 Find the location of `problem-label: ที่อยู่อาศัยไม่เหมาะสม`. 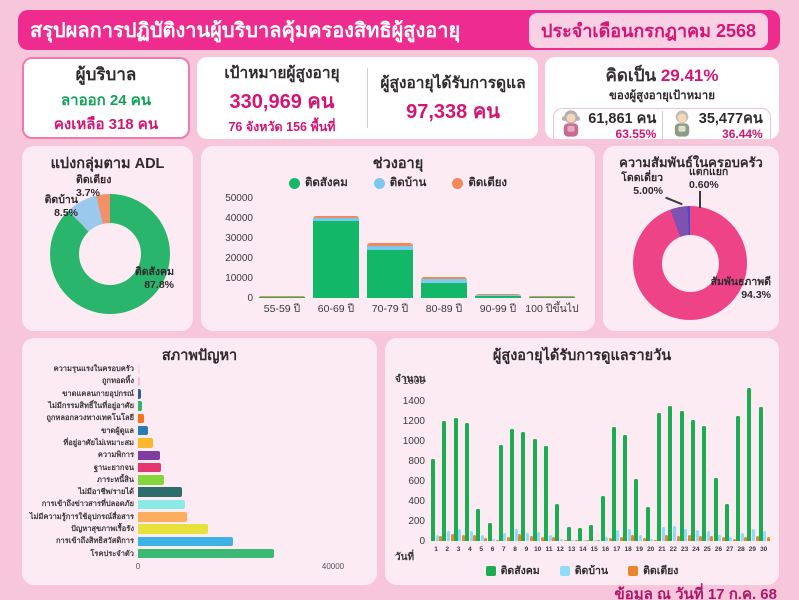

problem-label: ที่อยู่อาศัยไม่เหมาะสม is located at coordinates (98, 442).